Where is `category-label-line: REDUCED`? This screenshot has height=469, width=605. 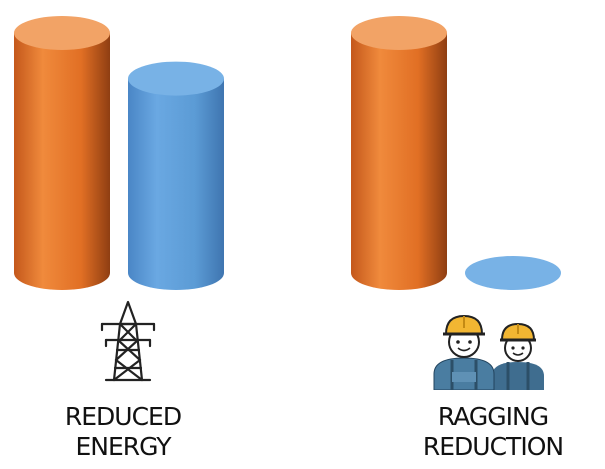
category-label-line: REDUCED is located at coordinates (123, 416).